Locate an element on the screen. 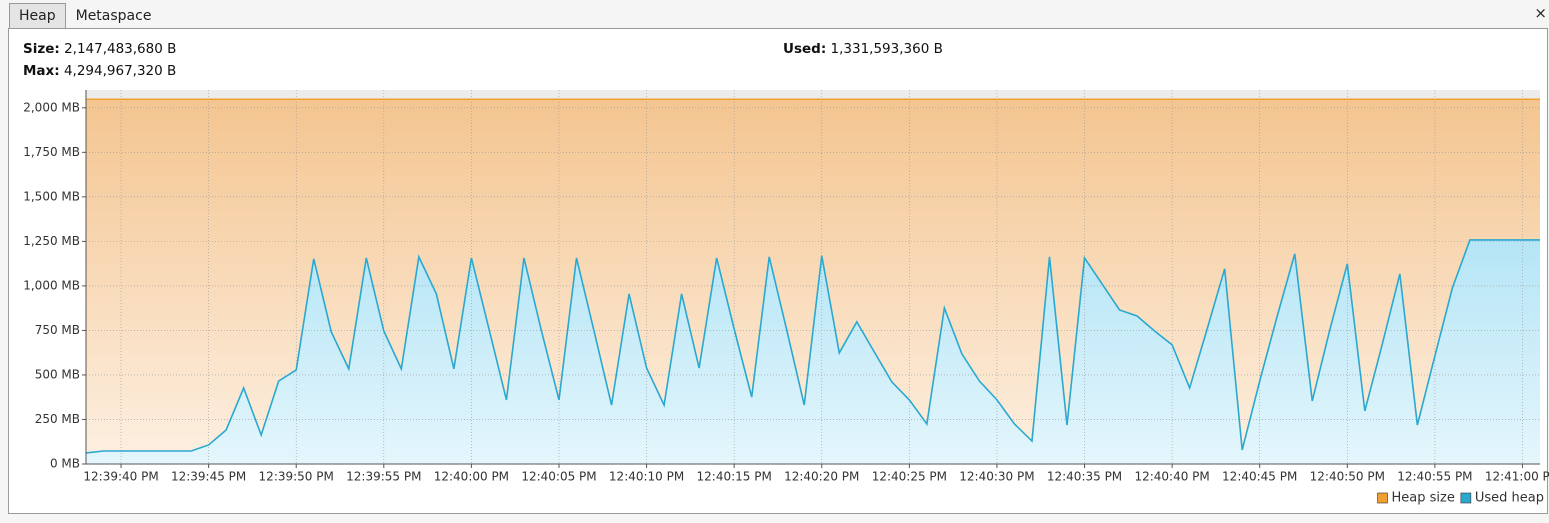 The width and height of the screenshot is (1549, 523). y-tick-label: 500 MB is located at coordinates (57, 374).